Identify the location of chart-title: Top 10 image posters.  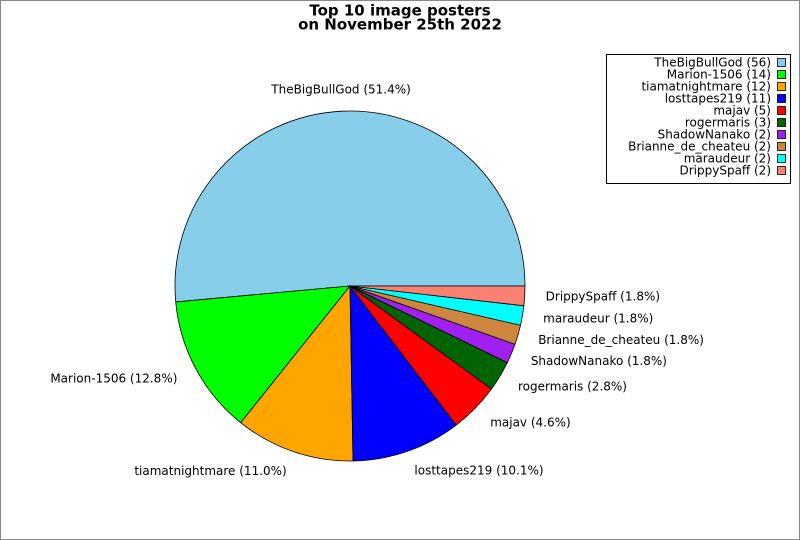
(399, 11).